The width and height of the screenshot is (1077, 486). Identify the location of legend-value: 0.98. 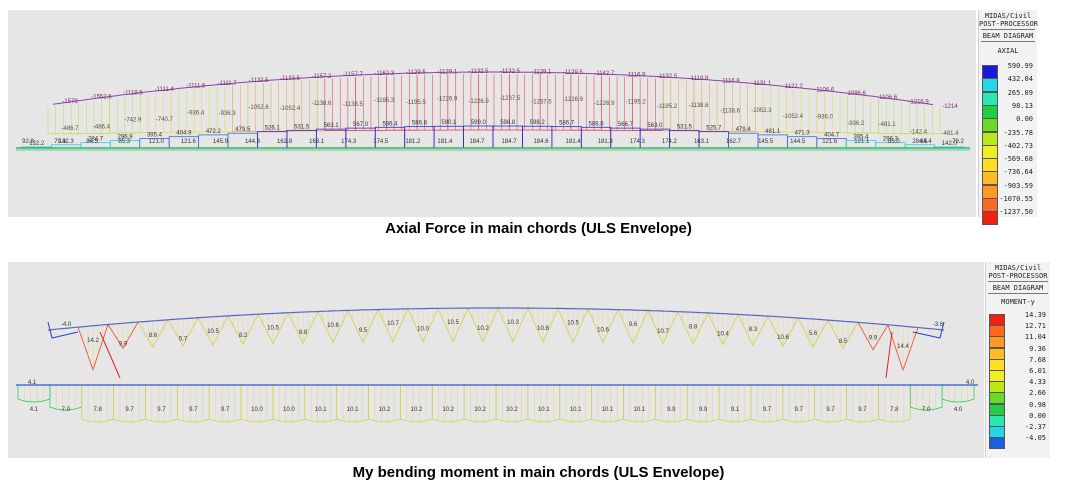
(1037, 404).